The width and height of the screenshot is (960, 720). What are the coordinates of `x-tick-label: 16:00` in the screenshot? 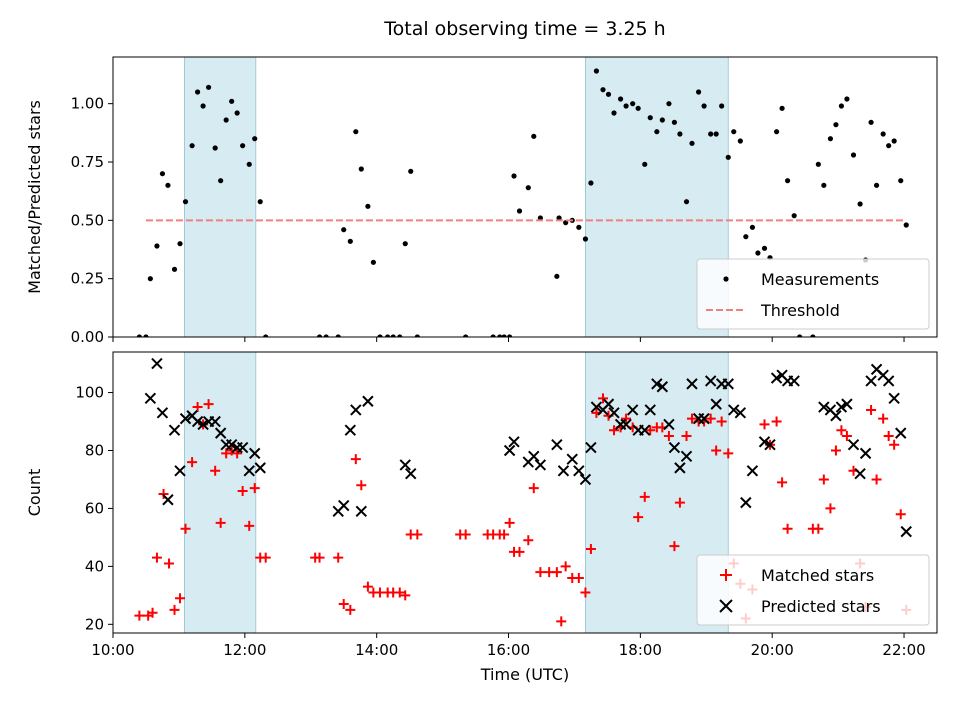 It's located at (508, 650).